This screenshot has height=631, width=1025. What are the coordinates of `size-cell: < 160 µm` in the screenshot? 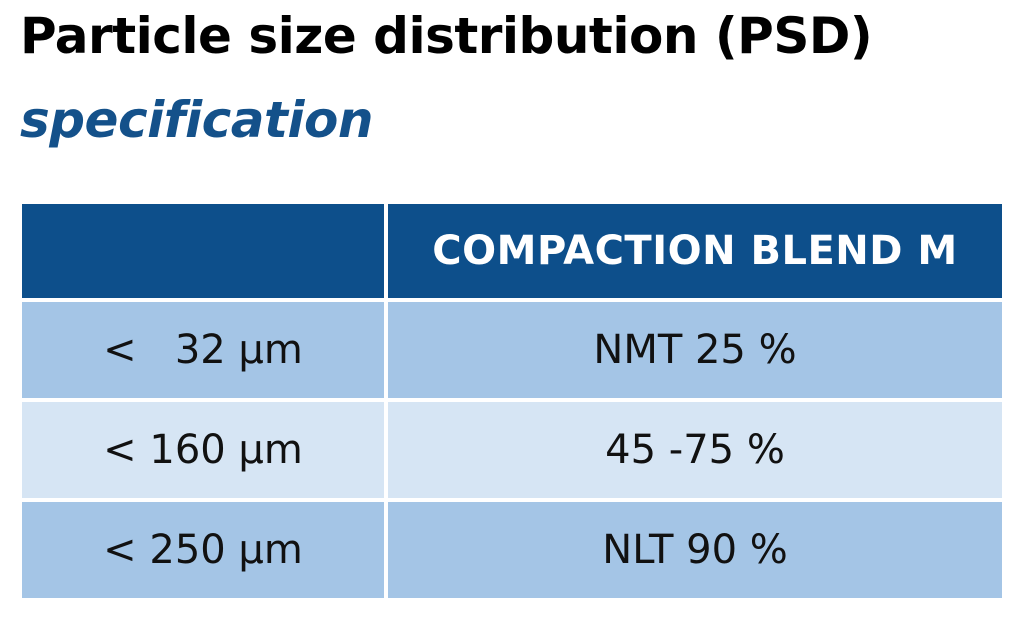 It's located at (203, 450).